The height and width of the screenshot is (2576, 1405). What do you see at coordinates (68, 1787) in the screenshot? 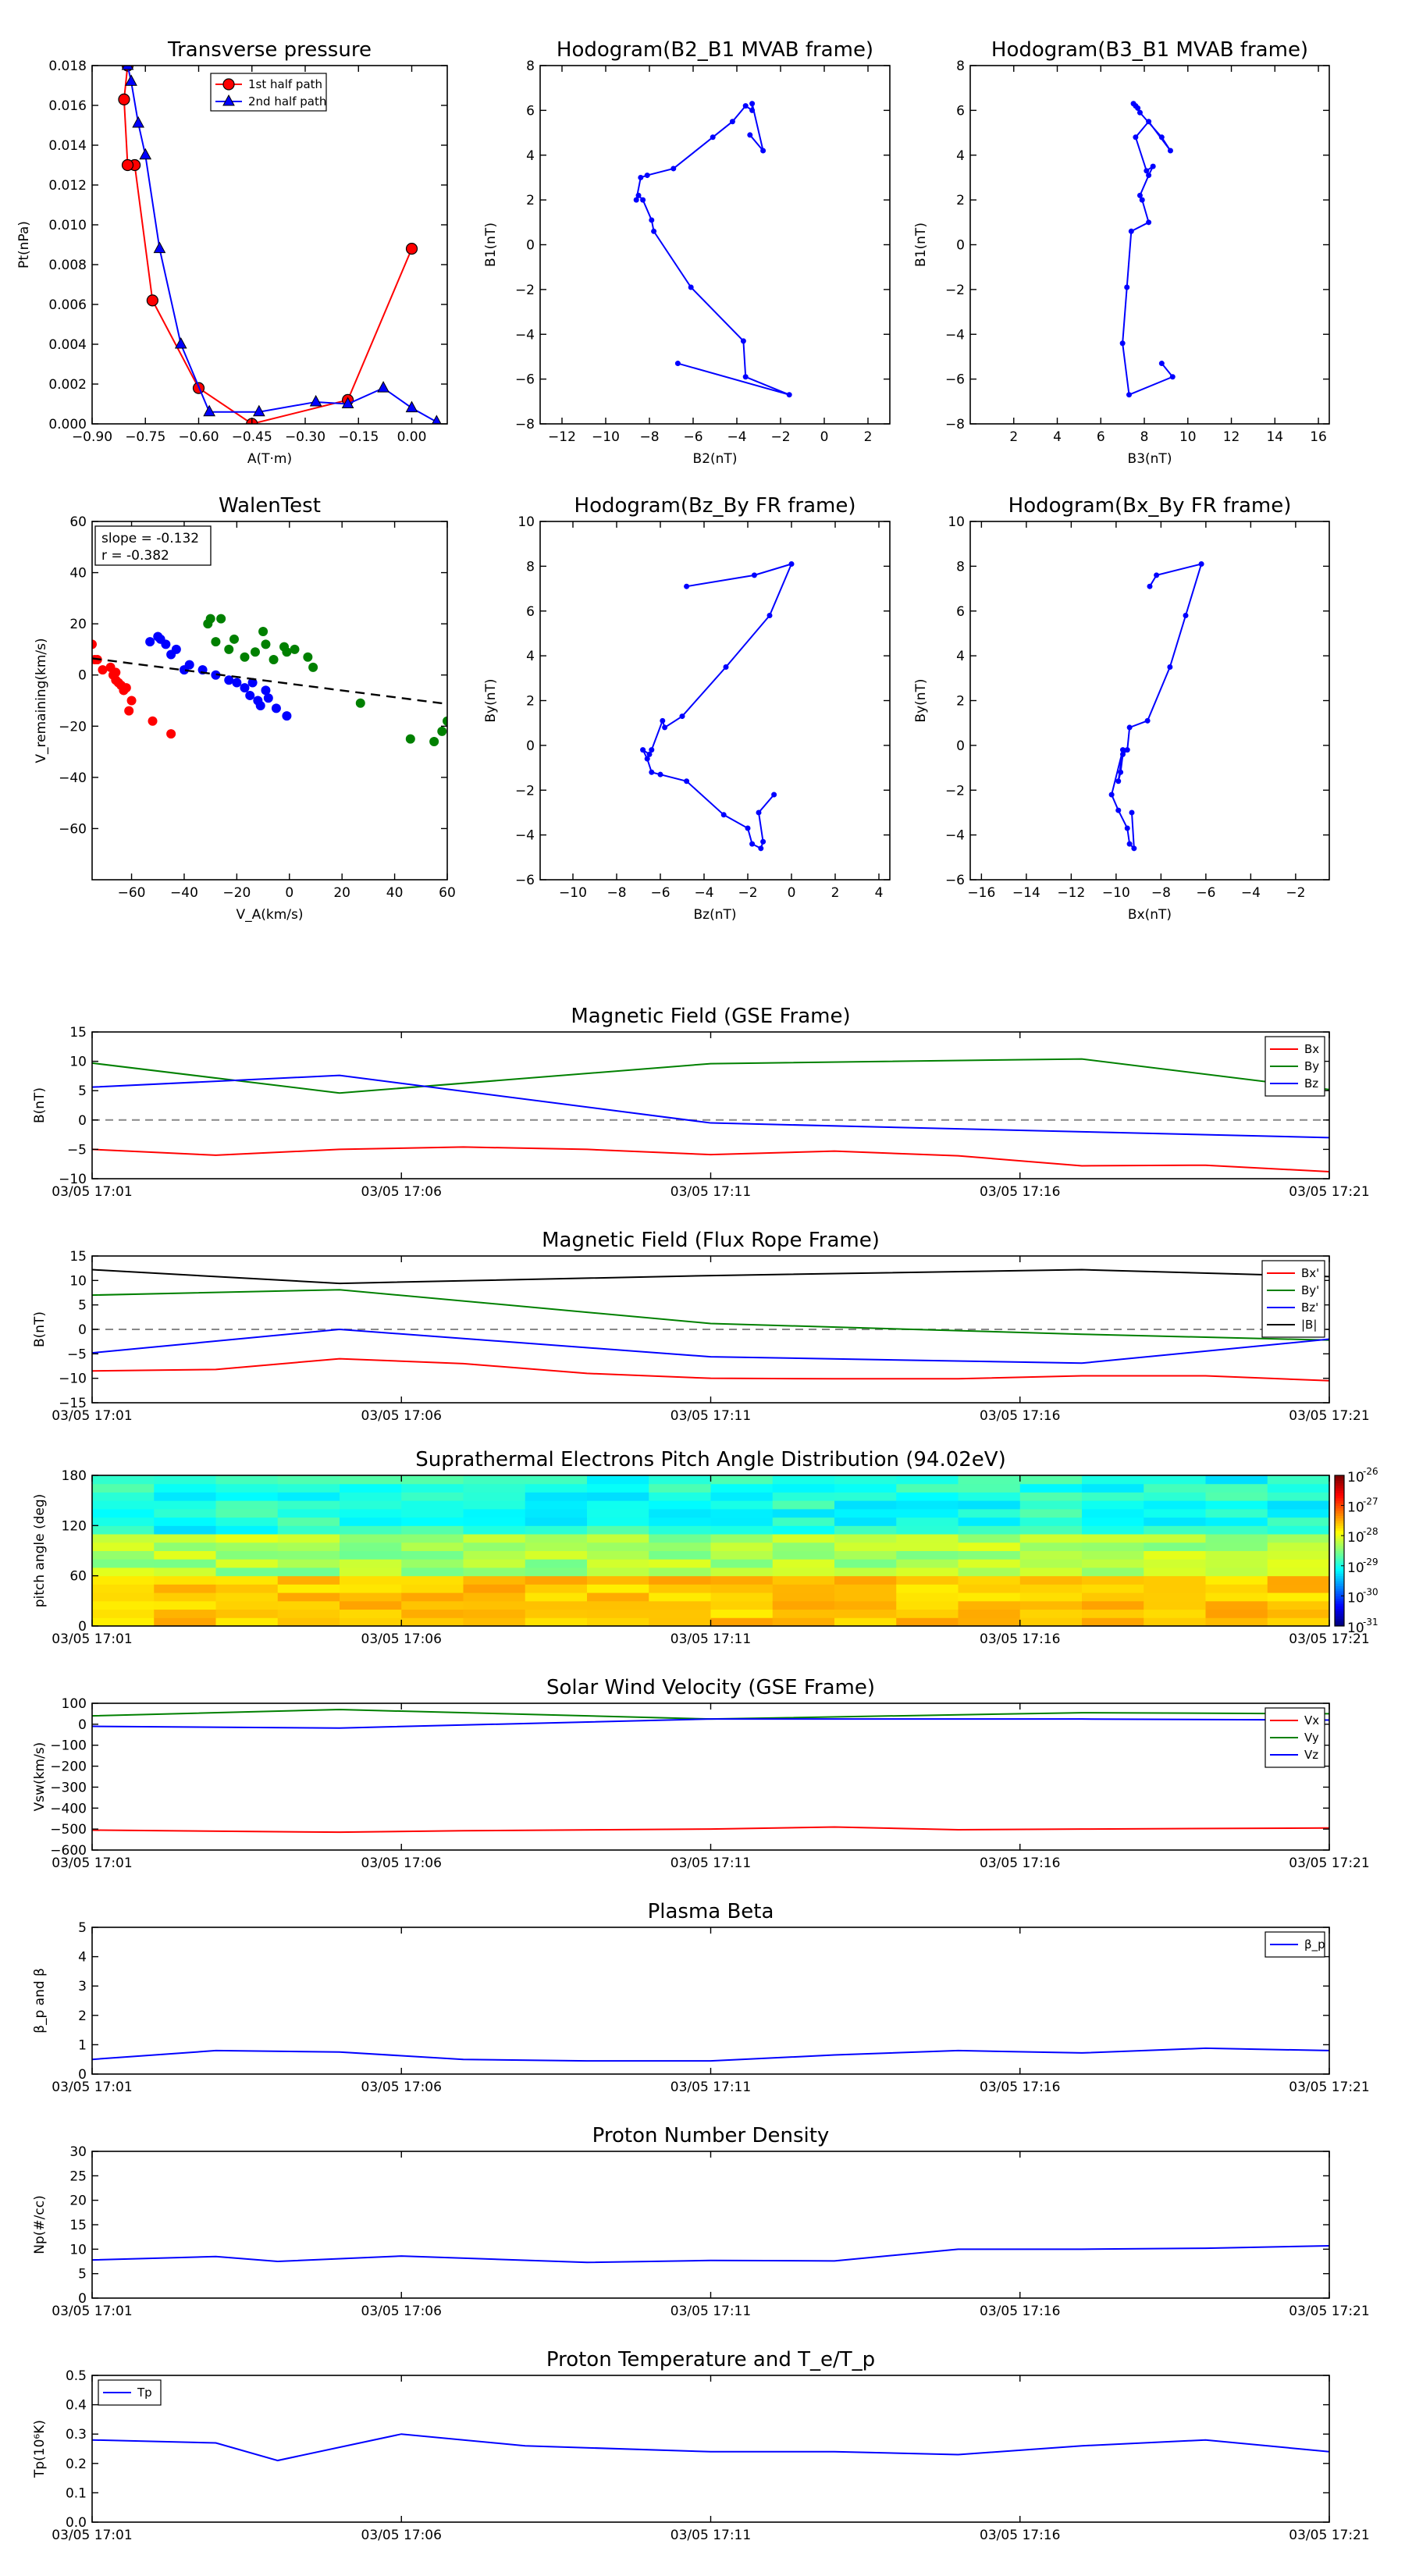
I see `y-tick-label: −300` at bounding box center [68, 1787].